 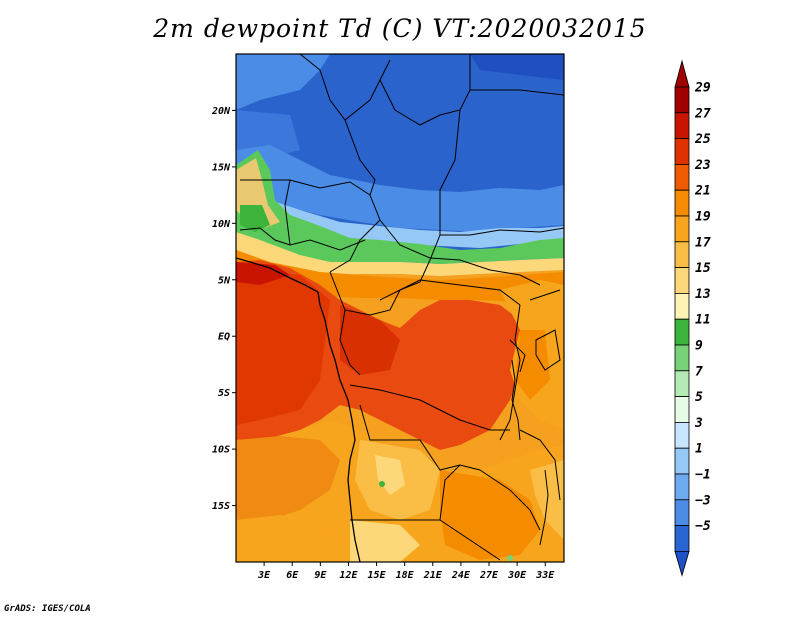 I want to click on lon-tick-label: 18E, so click(x=405, y=575).